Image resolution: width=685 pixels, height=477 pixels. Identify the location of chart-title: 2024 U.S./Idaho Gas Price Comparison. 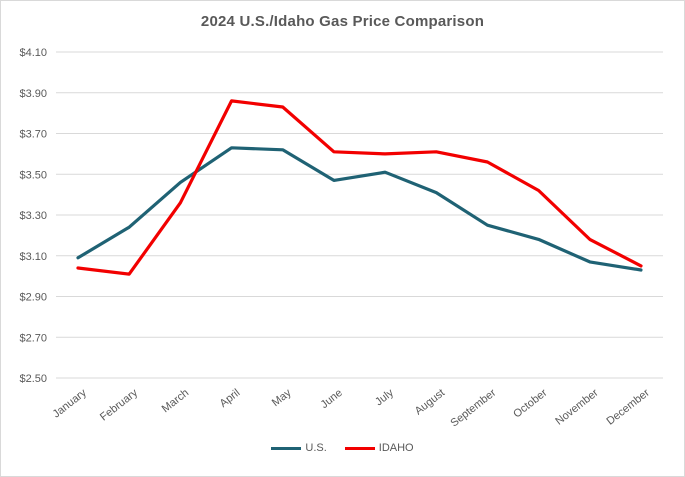
(342, 21).